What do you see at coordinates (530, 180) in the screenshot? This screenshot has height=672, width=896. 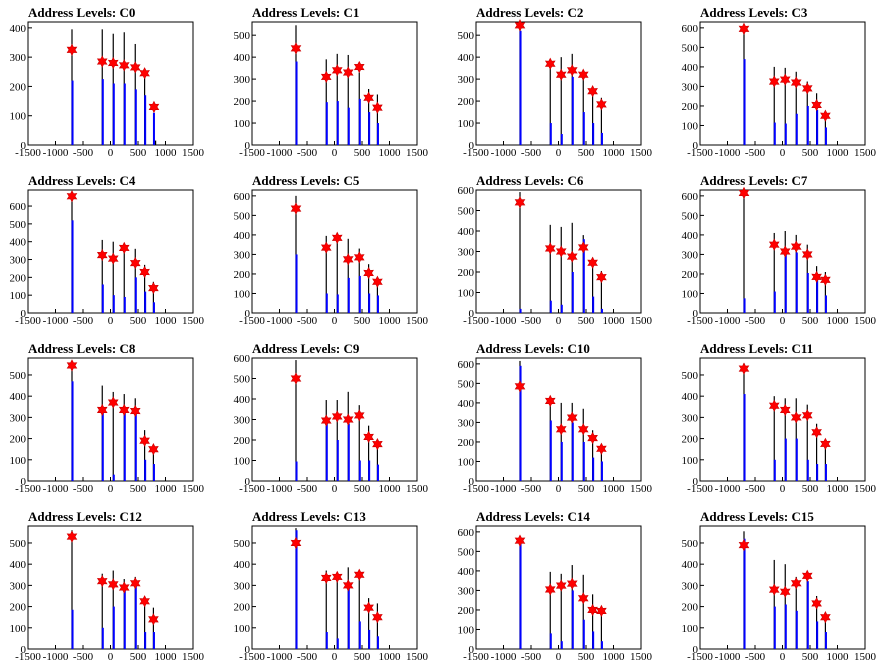 I see `chart-title: Address Levels: C6` at bounding box center [530, 180].